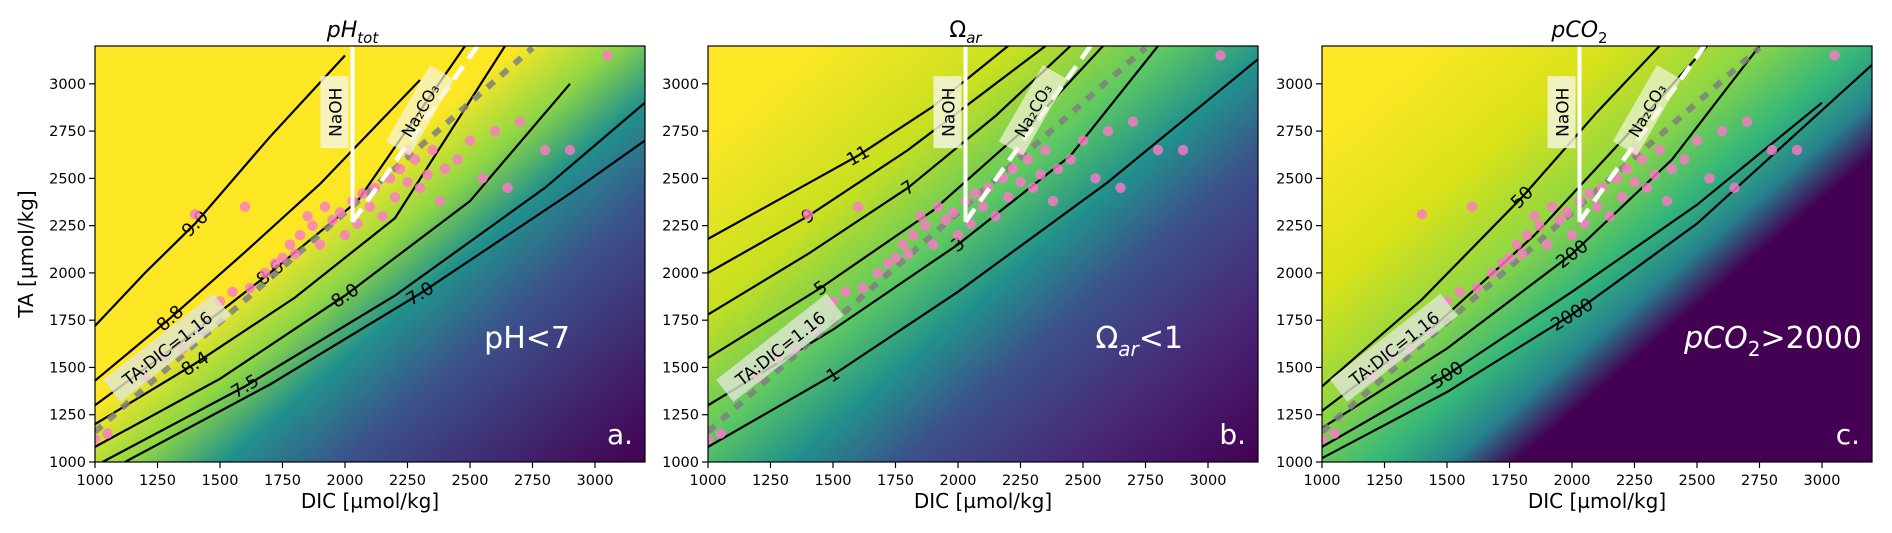  I want to click on y-tick-label: 1750, so click(680, 321).